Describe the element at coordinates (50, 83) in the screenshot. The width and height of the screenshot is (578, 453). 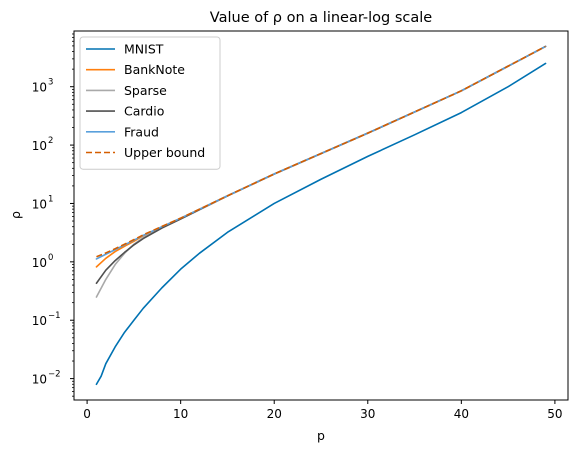
I see `y-tick-exponent: 3` at that location.